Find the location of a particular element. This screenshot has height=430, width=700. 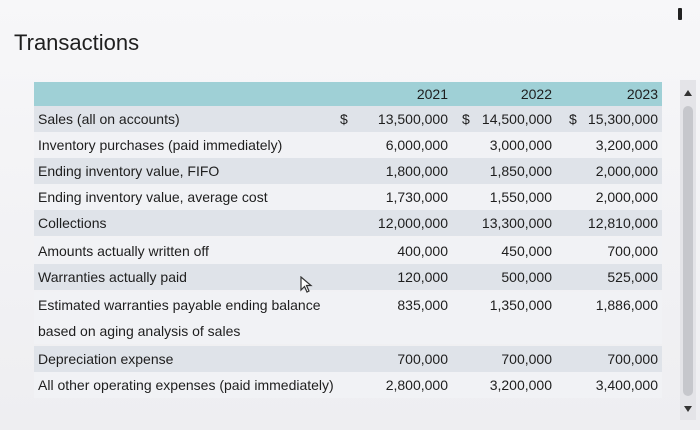

row-label: Ending inventory value, average cost is located at coordinates (153, 197).